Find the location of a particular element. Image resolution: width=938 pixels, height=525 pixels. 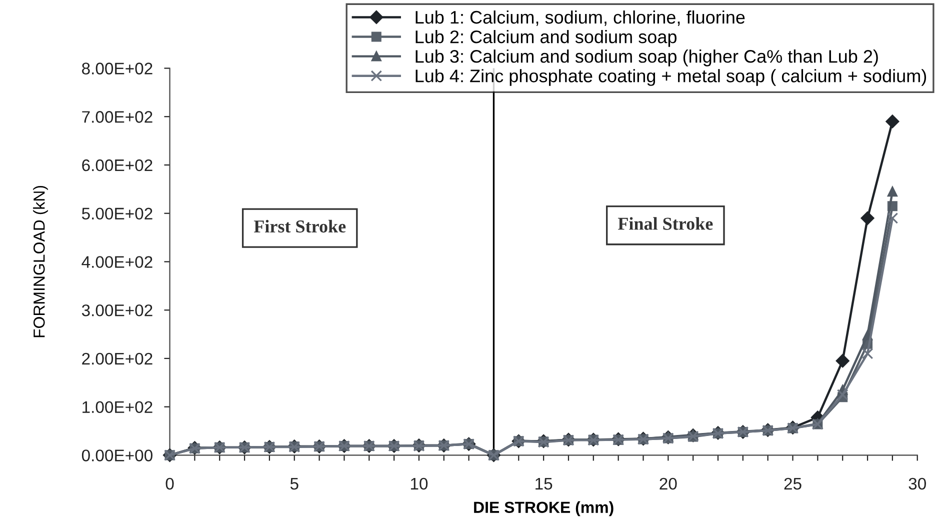

annotation: Final Stroke is located at coordinates (665, 223).